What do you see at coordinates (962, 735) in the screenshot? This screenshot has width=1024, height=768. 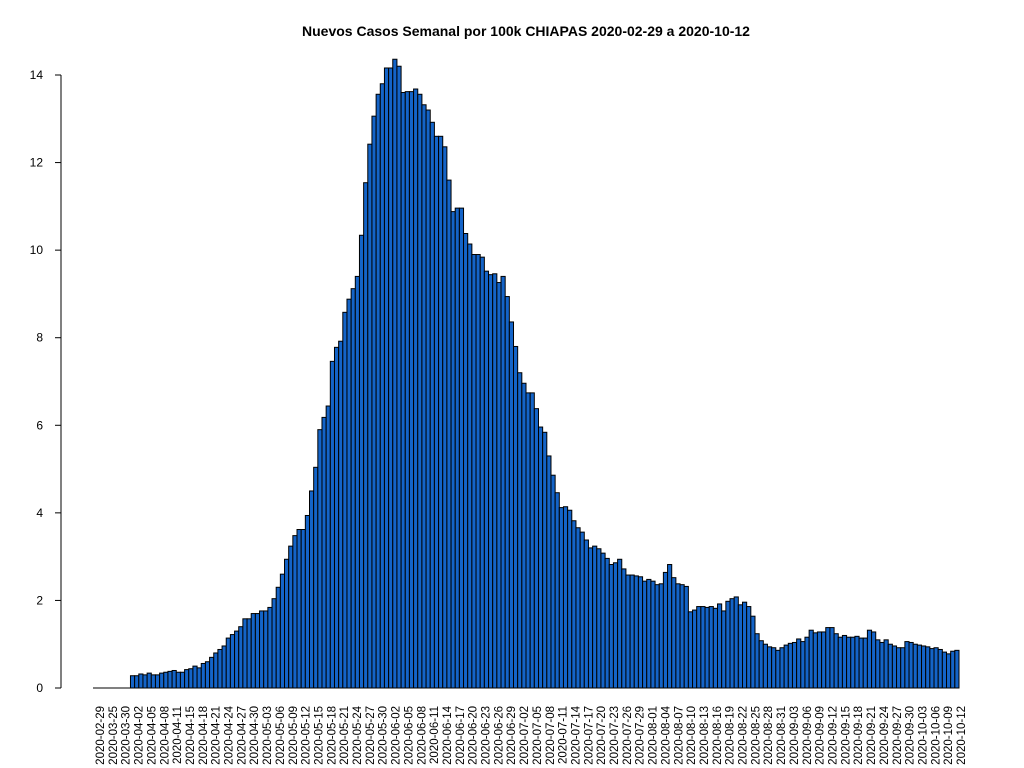 I see `x-tick-label: 2020-10-12` at bounding box center [962, 735].